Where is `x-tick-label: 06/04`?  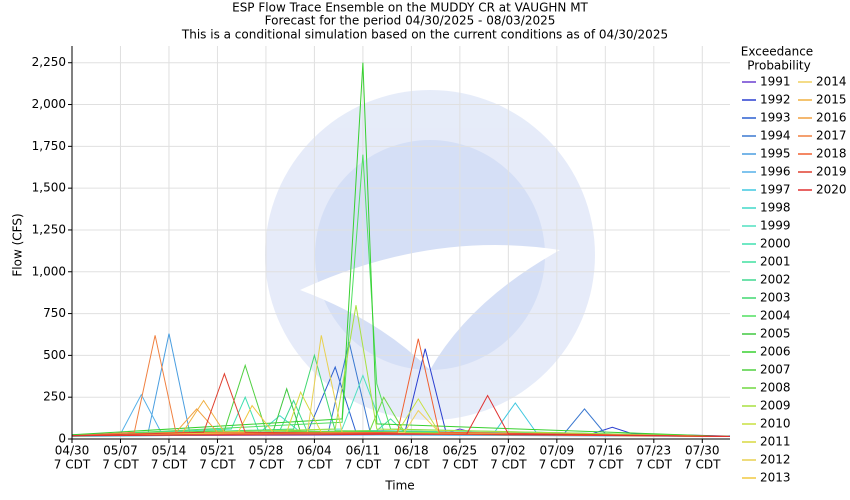 x-tick-label: 06/04 is located at coordinates (314, 451).